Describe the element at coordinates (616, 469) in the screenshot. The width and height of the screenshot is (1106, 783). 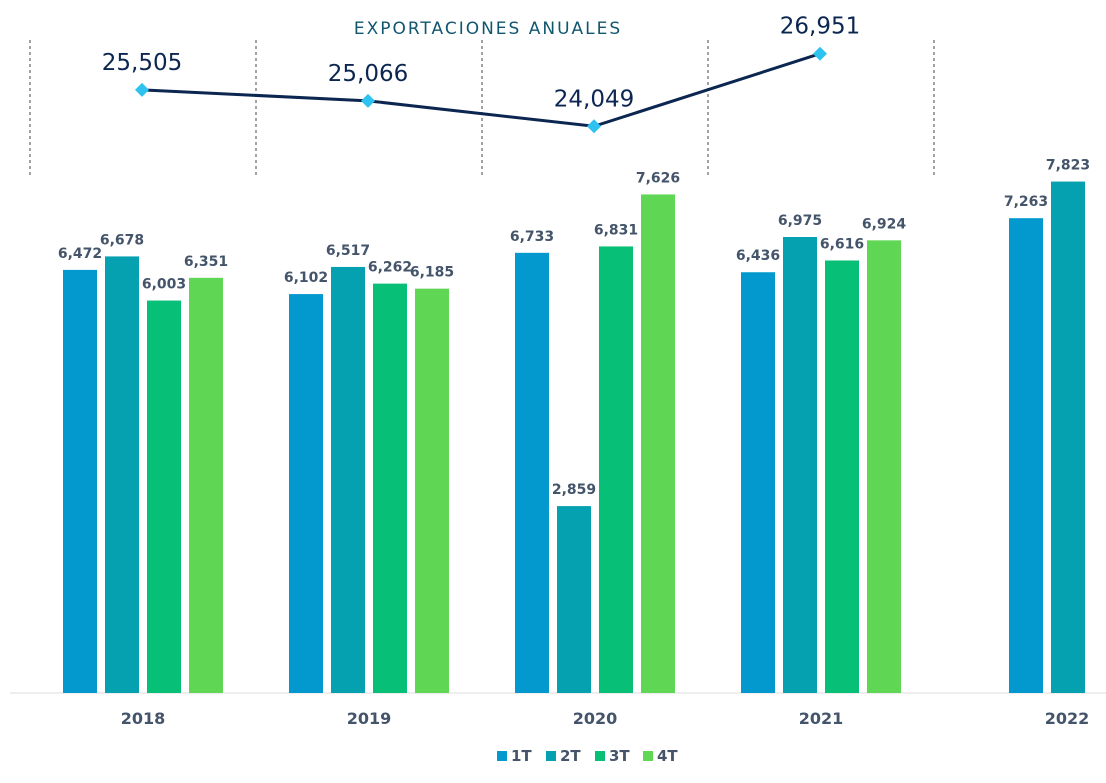
I see `bar-3t-2020` at that location.